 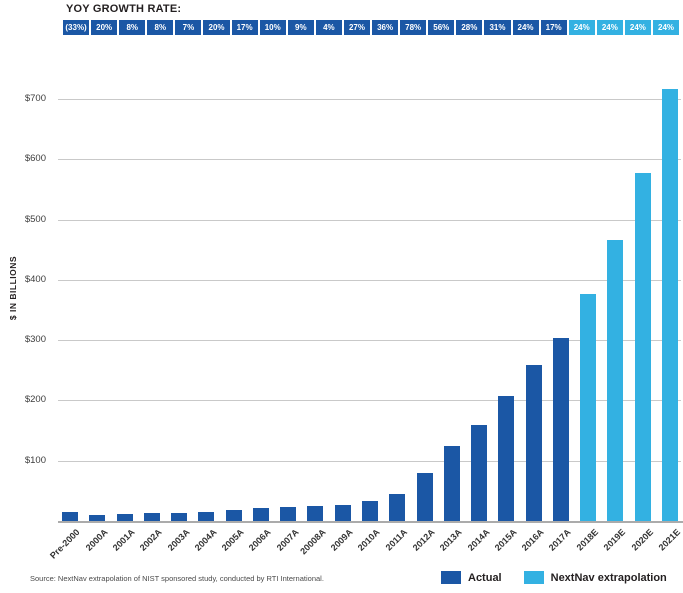 I want to click on x-tick-label: 2001A, so click(x=123, y=540).